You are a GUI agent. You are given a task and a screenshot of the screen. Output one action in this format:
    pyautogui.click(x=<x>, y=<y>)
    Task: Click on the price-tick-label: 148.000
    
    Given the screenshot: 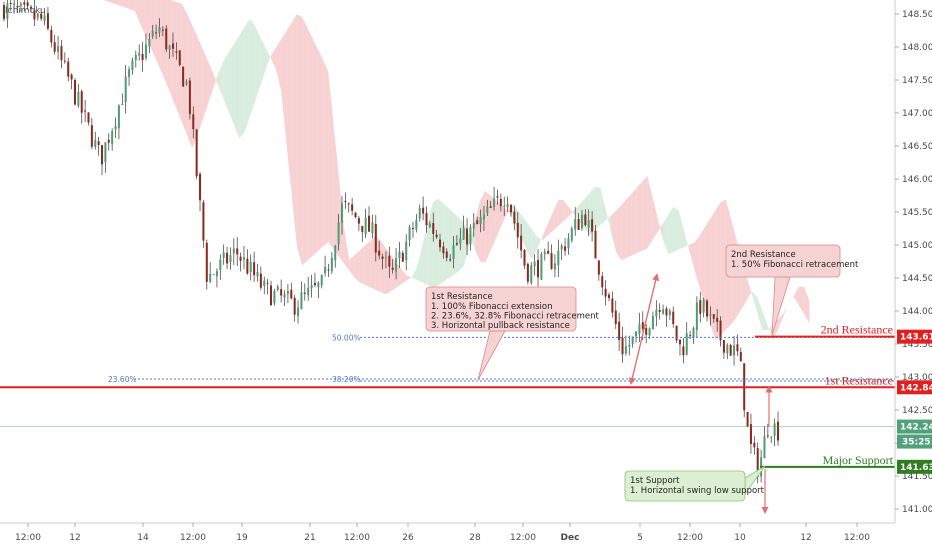 What is the action you would take?
    pyautogui.click(x=917, y=48)
    